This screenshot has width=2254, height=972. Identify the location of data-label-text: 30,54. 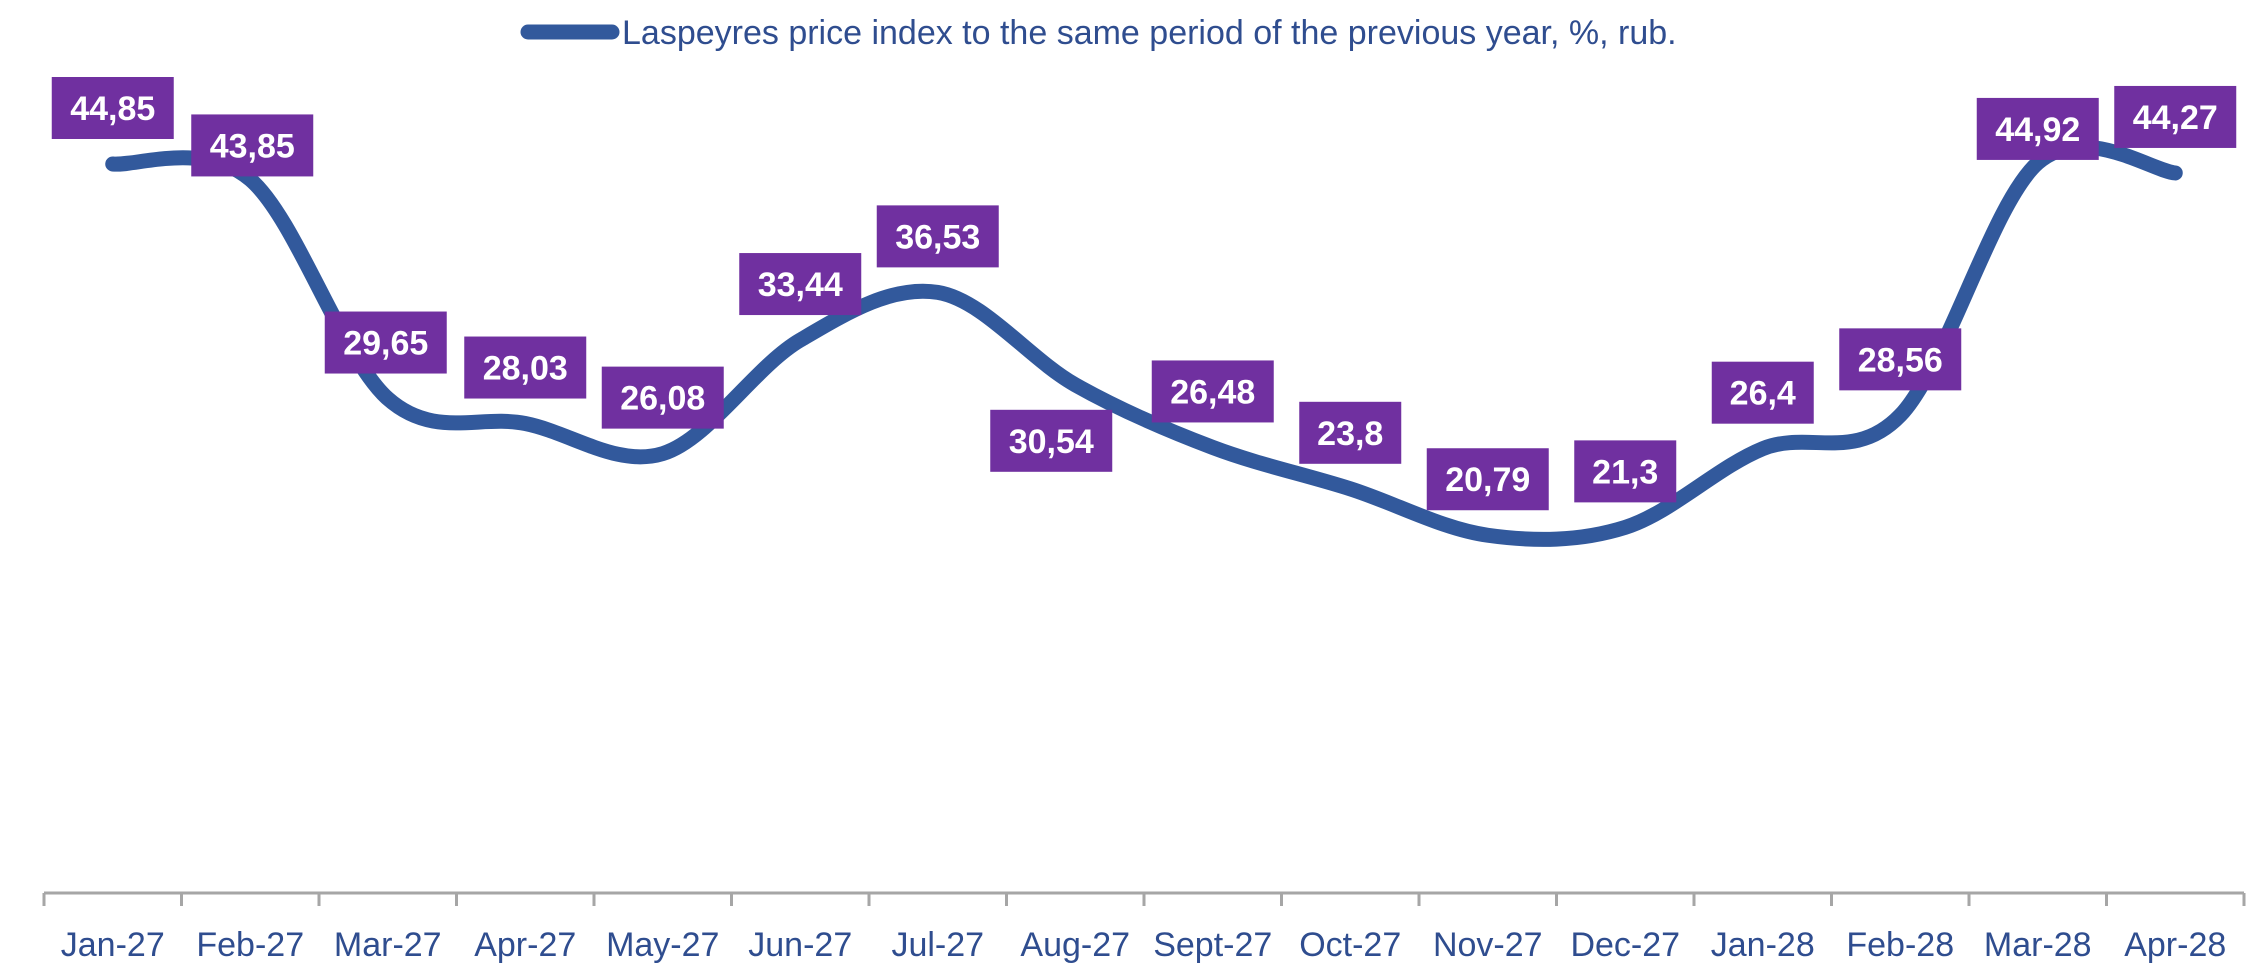
(1051, 442).